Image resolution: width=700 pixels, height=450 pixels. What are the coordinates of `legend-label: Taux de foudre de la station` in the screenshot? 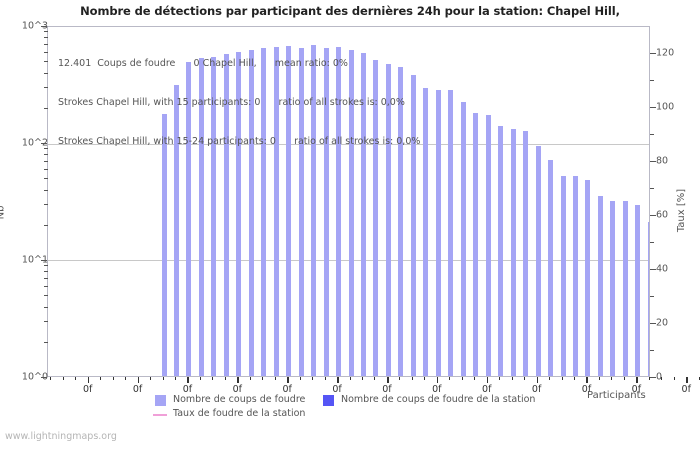 It's located at (239, 413).